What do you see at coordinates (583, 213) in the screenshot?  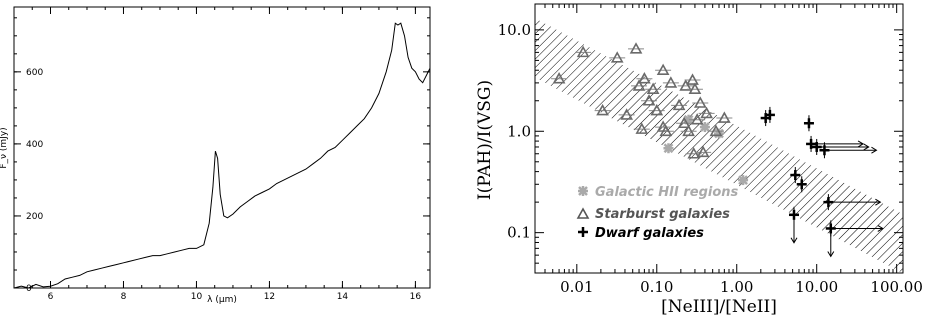 I see `triangle-marker-icon` at bounding box center [583, 213].